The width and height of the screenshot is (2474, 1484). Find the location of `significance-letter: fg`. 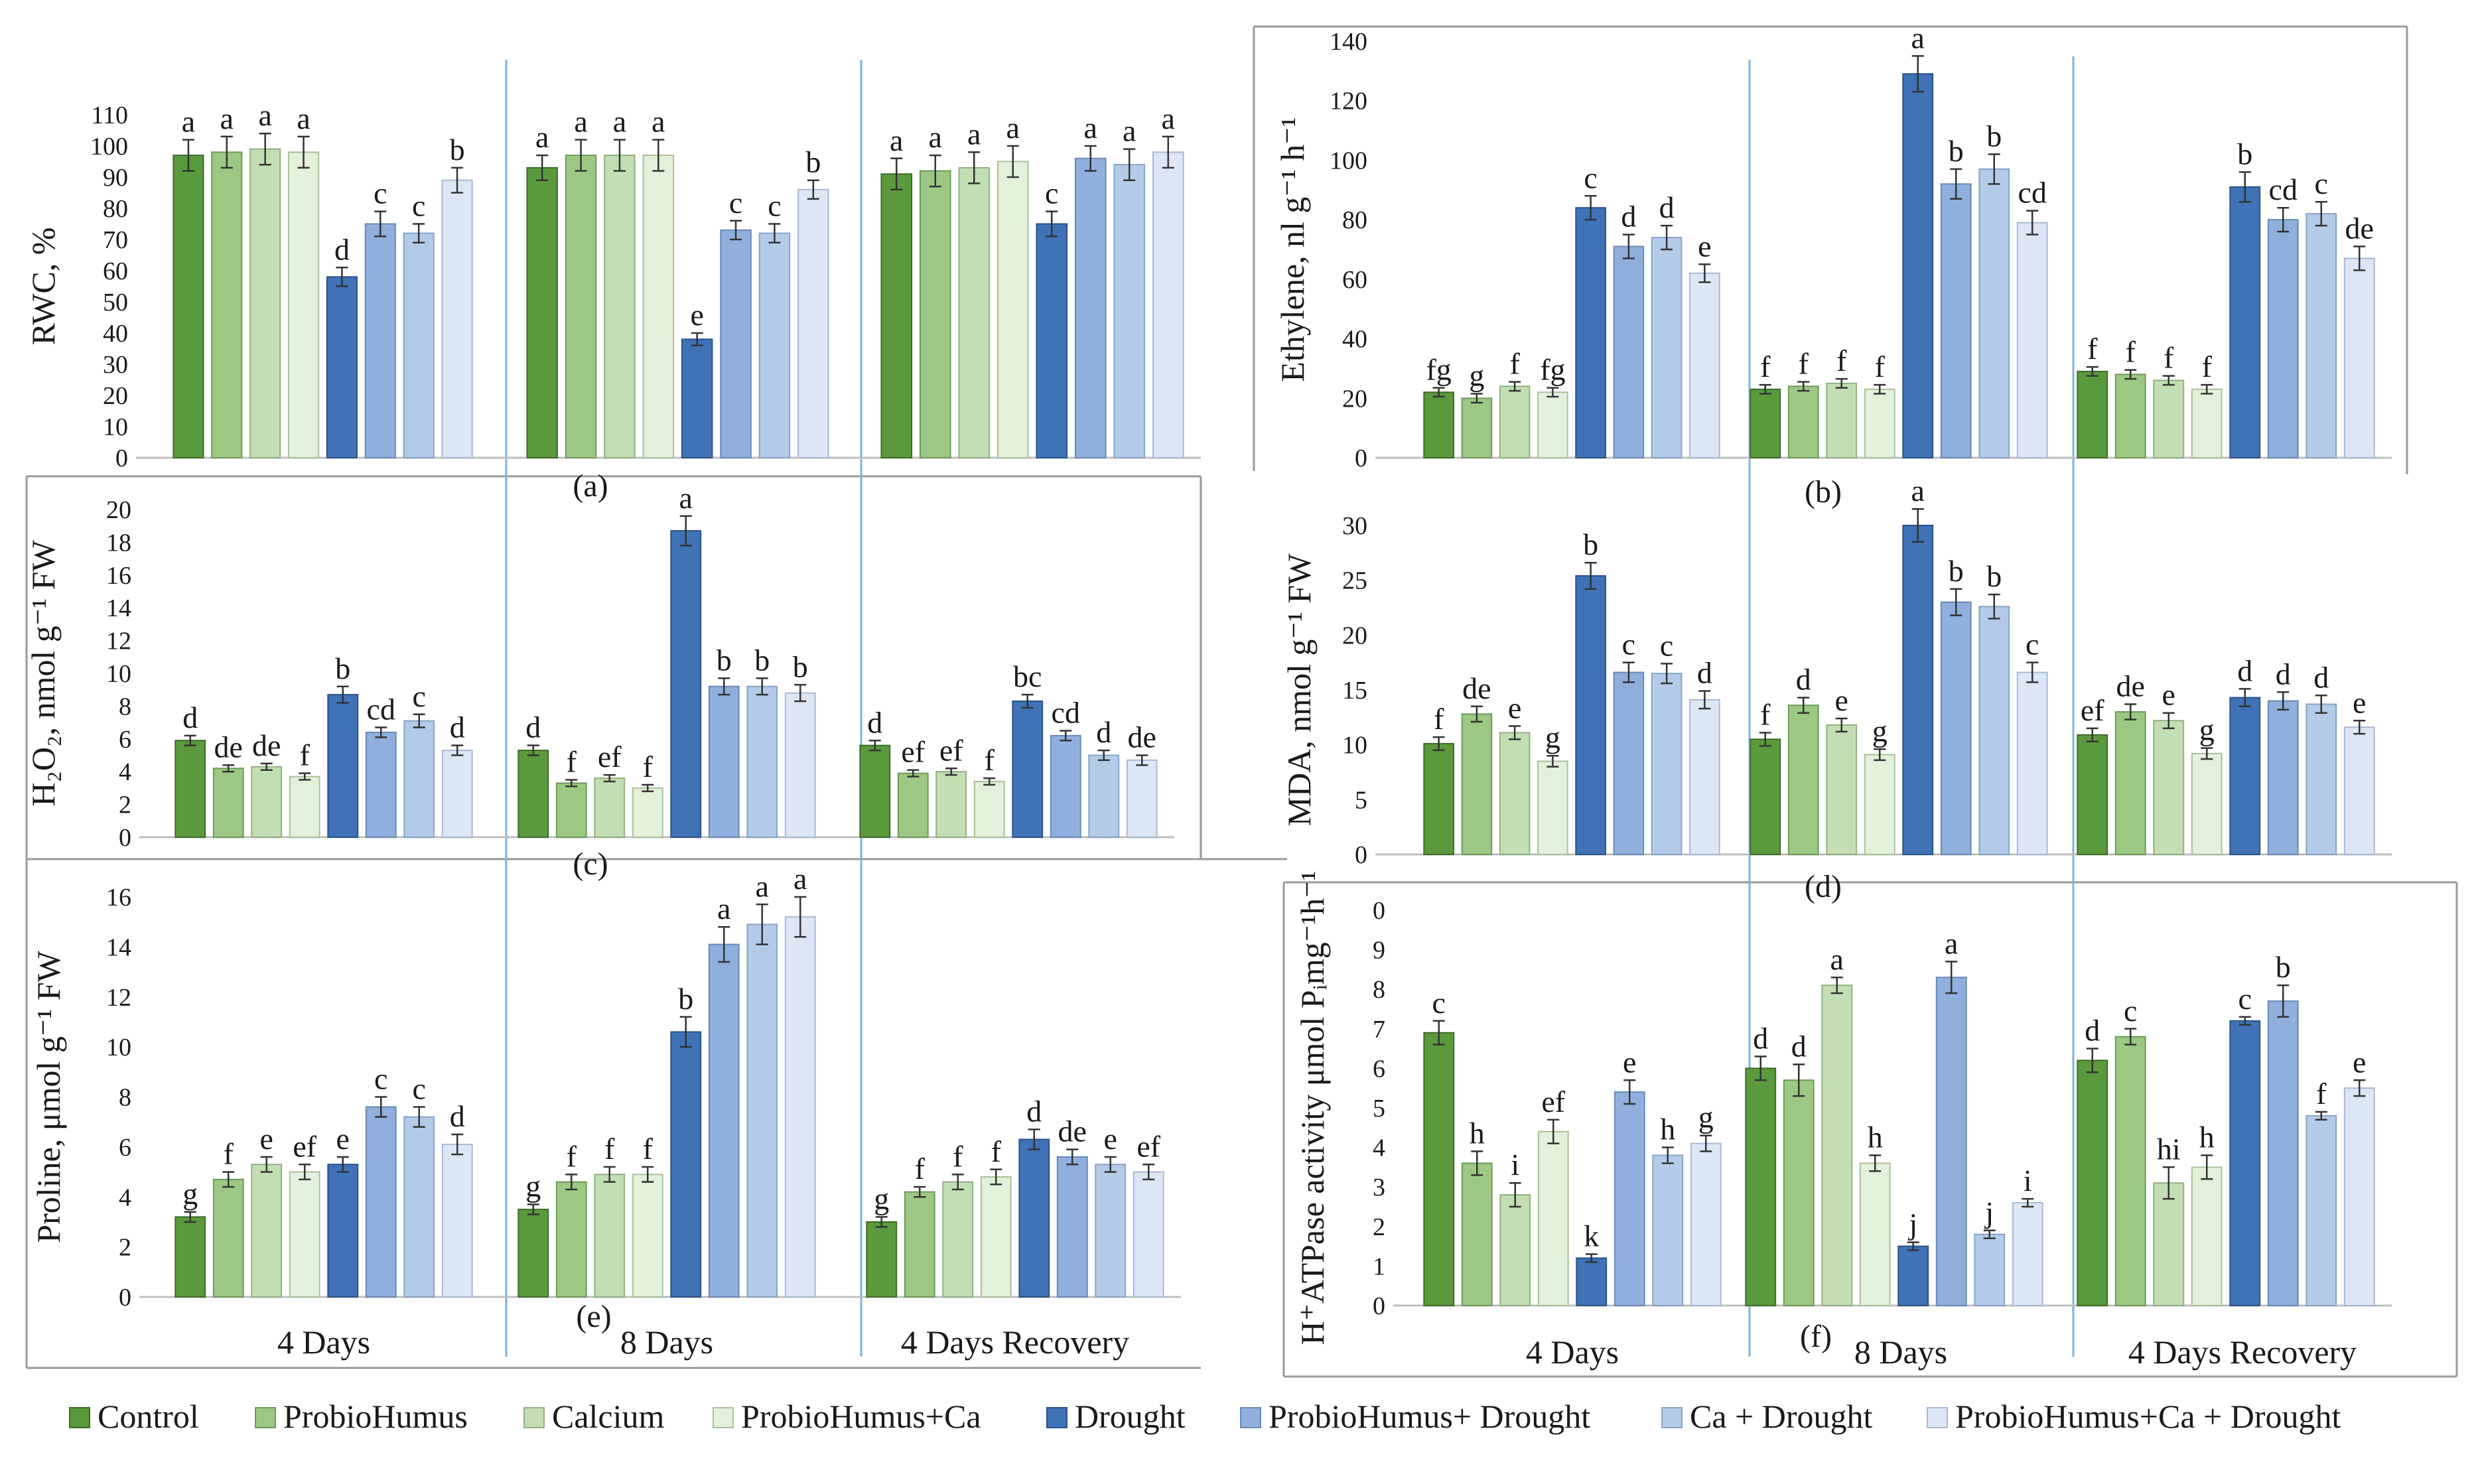

significance-letter: fg is located at coordinates (1552, 370).